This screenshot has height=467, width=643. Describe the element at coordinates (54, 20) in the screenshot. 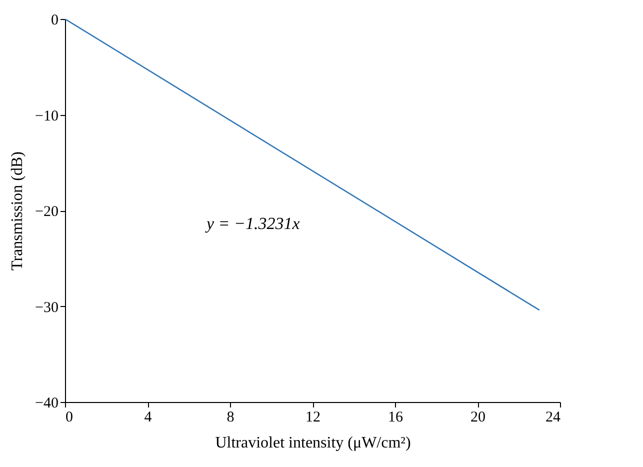

I see `y-tick-label: 0` at that location.